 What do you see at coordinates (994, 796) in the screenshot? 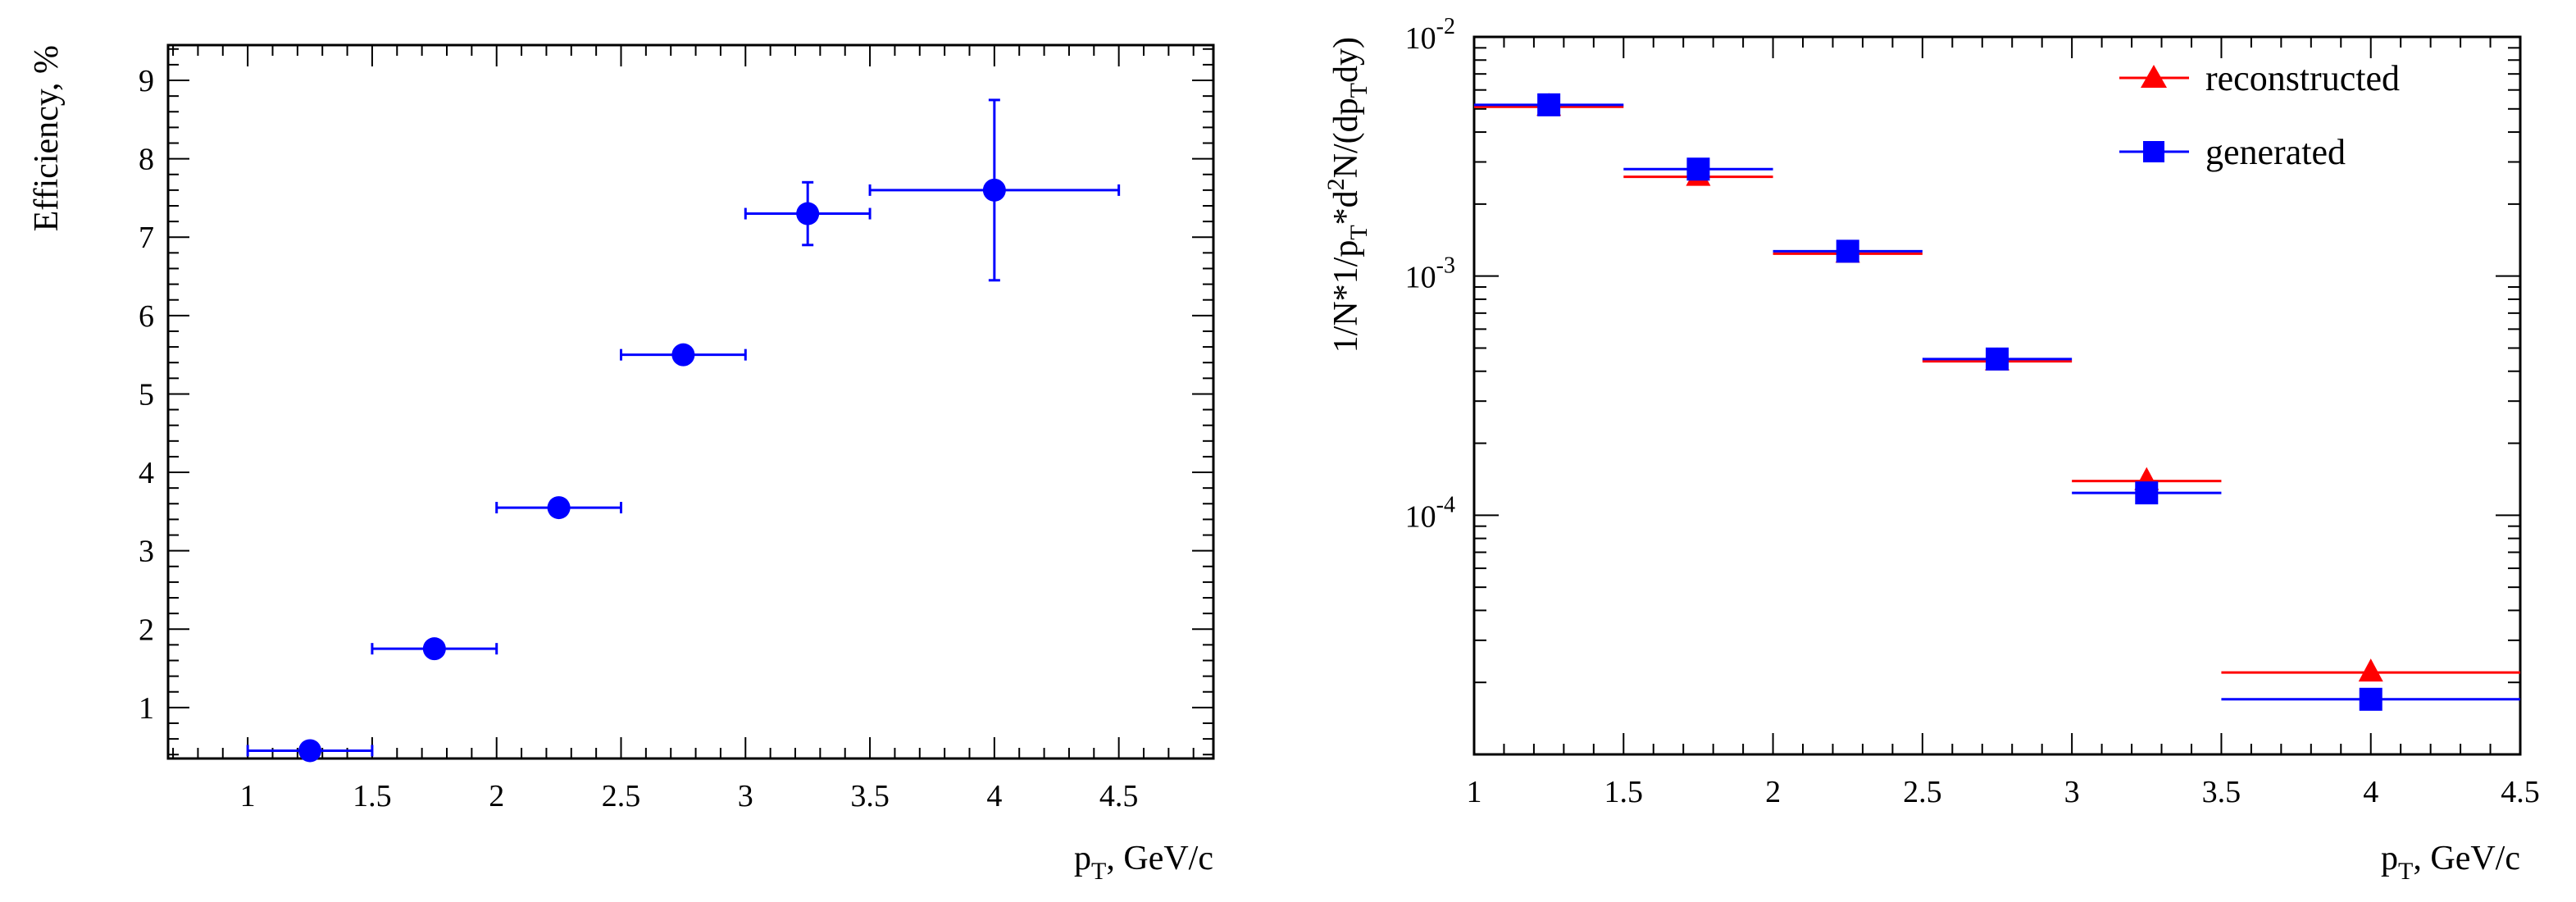
I see `left-x-tick-label: 4` at bounding box center [994, 796].